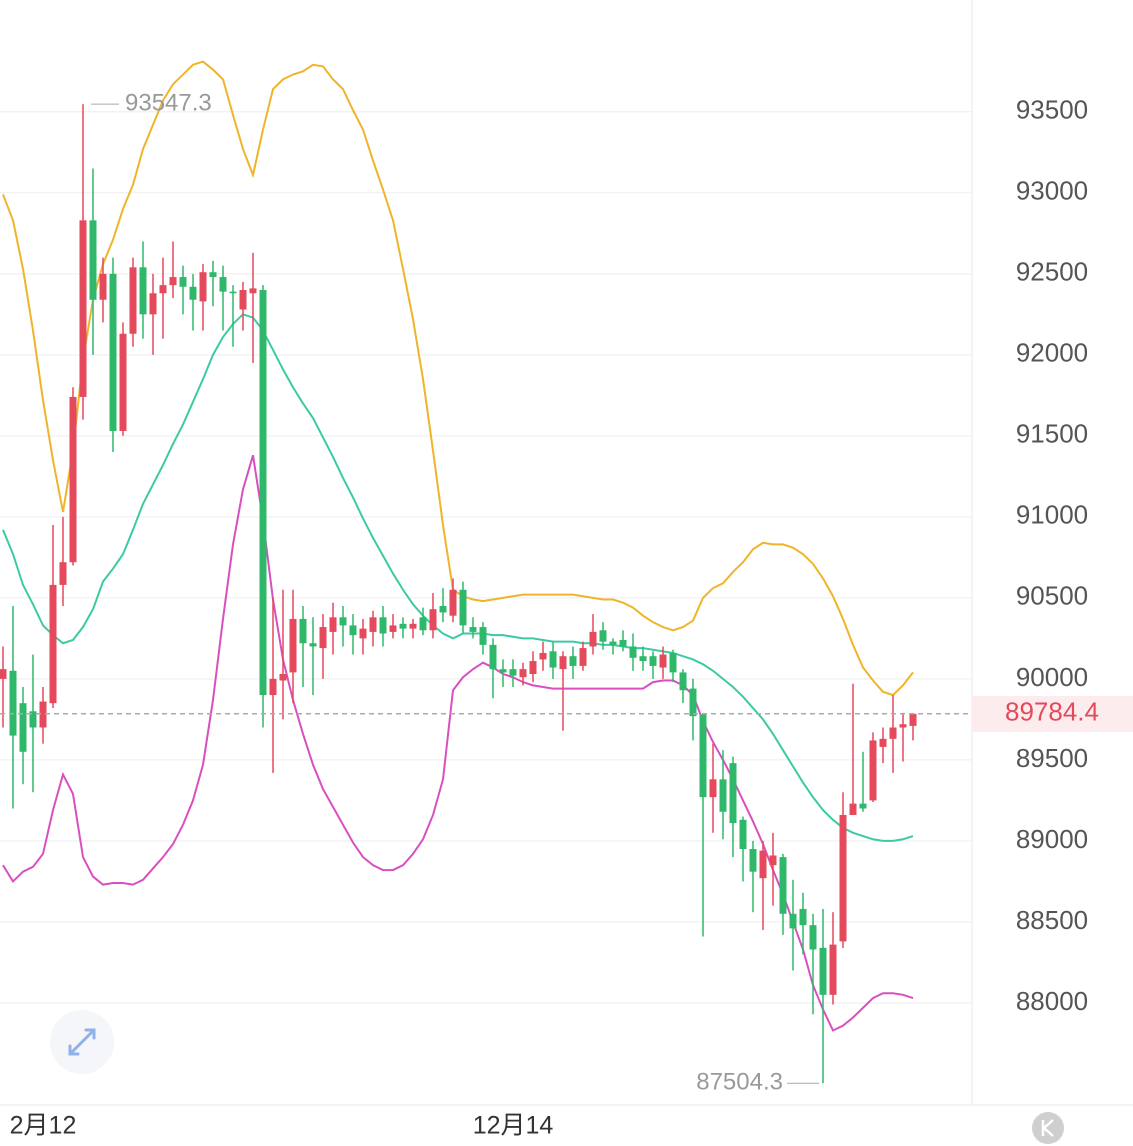  Describe the element at coordinates (1052, 191) in the screenshot. I see `y-tick-label: 93000` at that location.